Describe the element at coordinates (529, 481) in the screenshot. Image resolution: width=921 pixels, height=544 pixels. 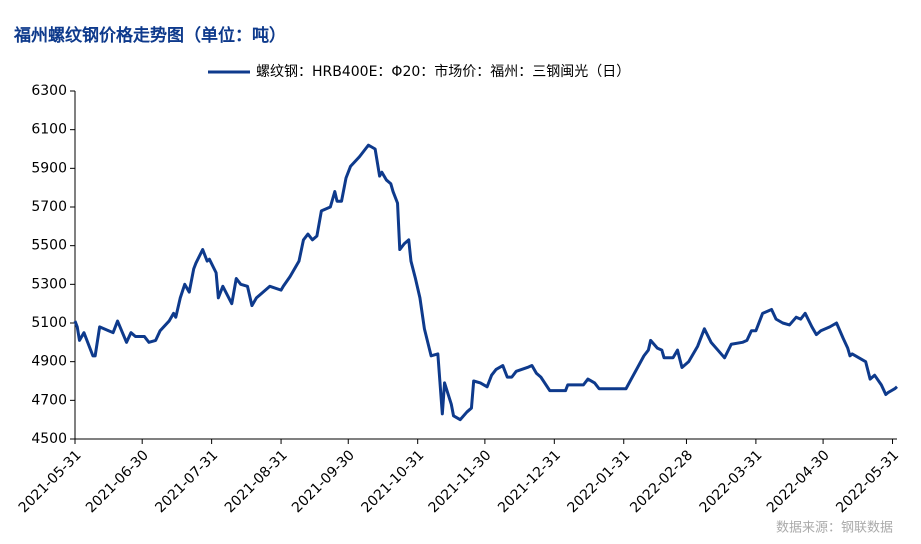
I see `x-tick-label: 2021-12-31` at that location.